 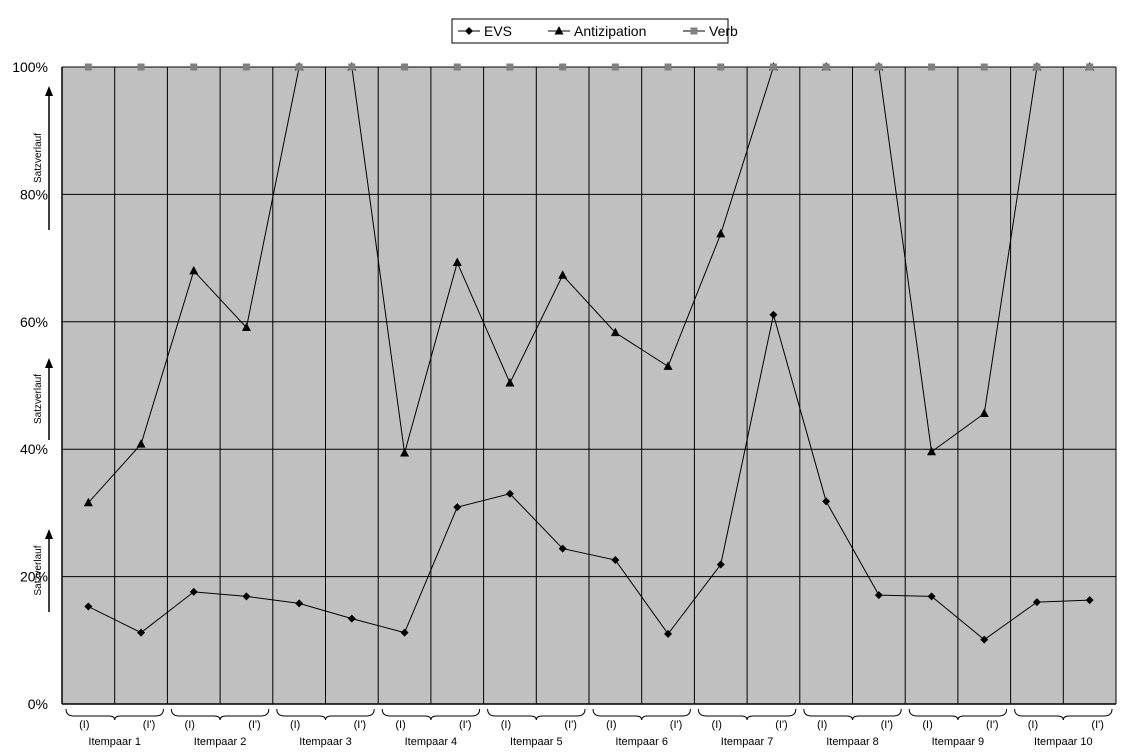 I want to click on y-tick-label: 0%, so click(x=38, y=704).